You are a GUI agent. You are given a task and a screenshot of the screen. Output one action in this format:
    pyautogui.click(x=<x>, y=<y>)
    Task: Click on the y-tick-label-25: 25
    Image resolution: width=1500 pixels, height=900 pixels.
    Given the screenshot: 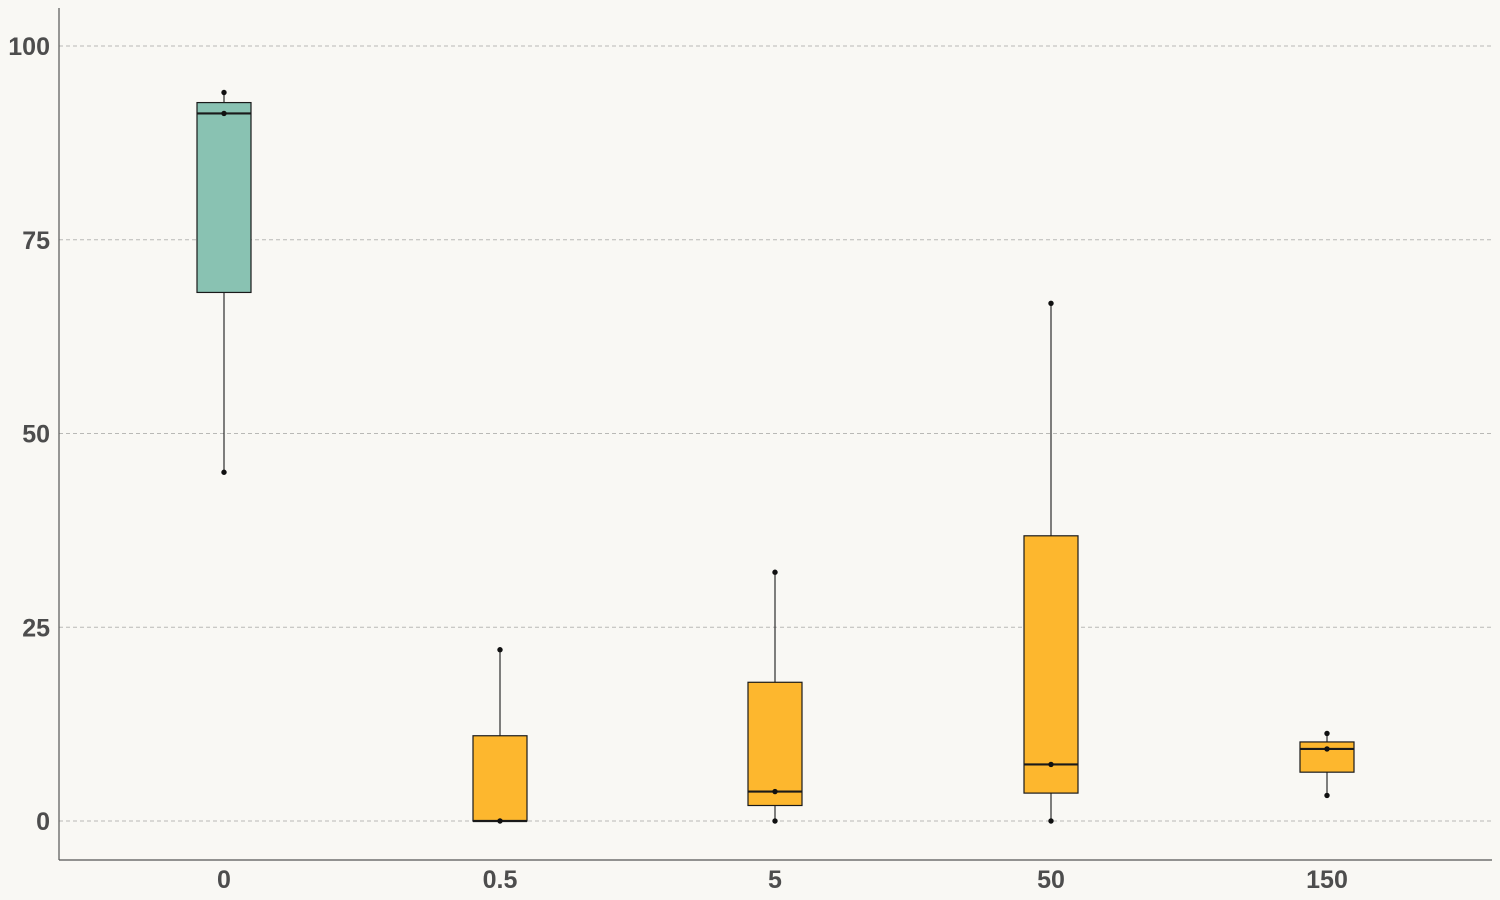 What is the action you would take?
    pyautogui.click(x=36, y=628)
    